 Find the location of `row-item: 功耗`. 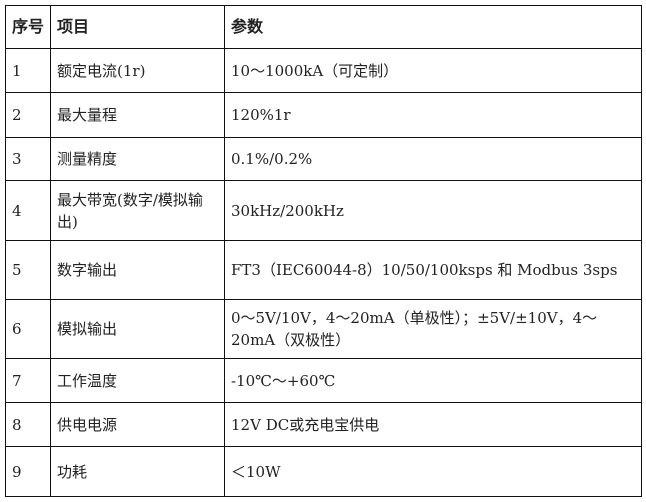

row-item: 功耗 is located at coordinates (137, 471).